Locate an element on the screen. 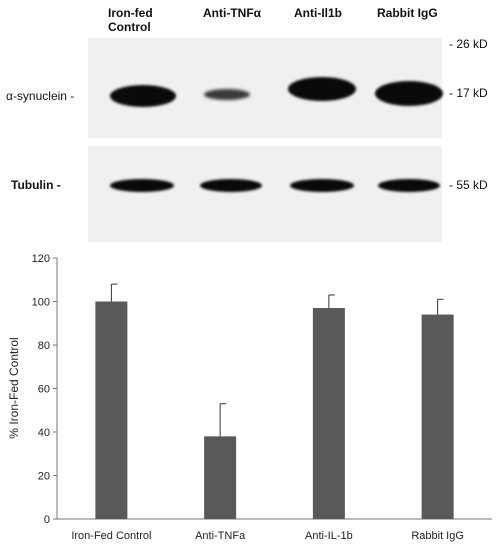  marker-17kd: - 17 kD is located at coordinates (468, 93).